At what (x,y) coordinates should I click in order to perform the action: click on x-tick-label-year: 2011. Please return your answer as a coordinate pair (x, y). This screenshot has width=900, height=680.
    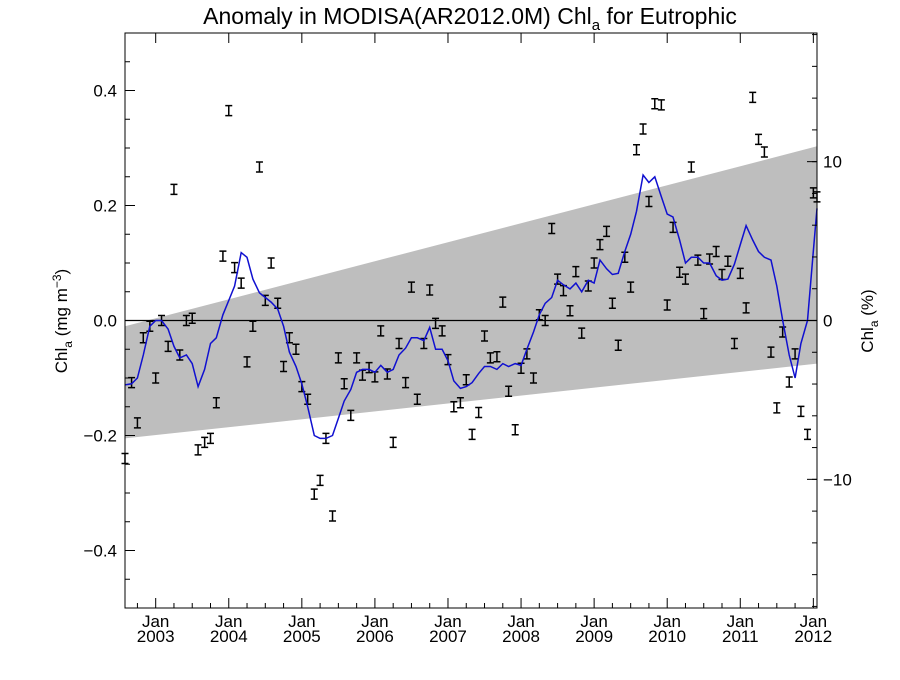
    Looking at the image, I should click on (740, 636).